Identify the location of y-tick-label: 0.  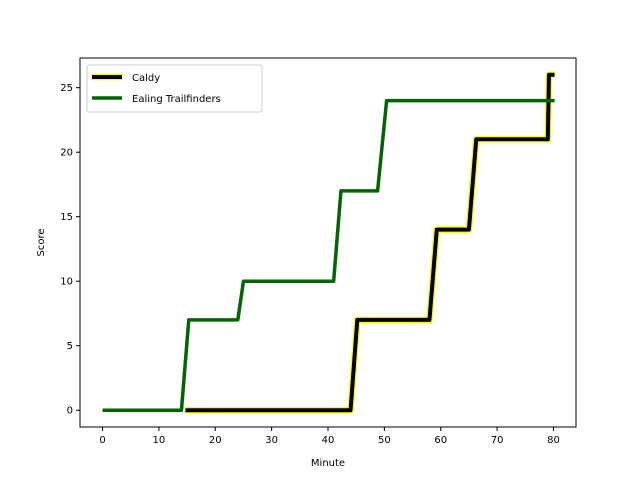
(70, 411).